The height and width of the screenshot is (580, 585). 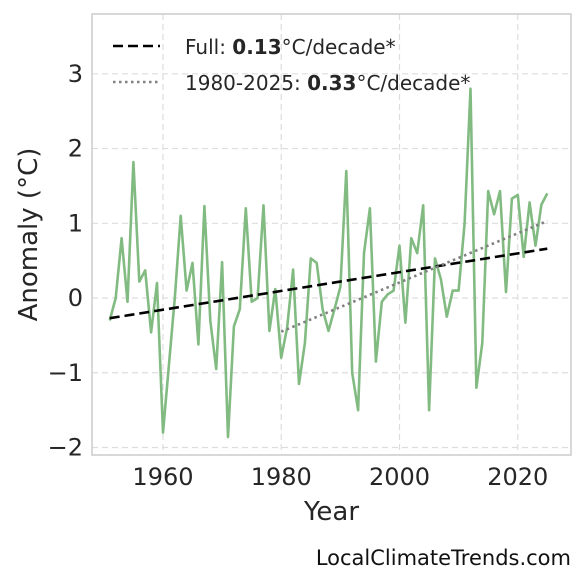 I want to click on legend-rate-value: 0.33, so click(x=331, y=83).